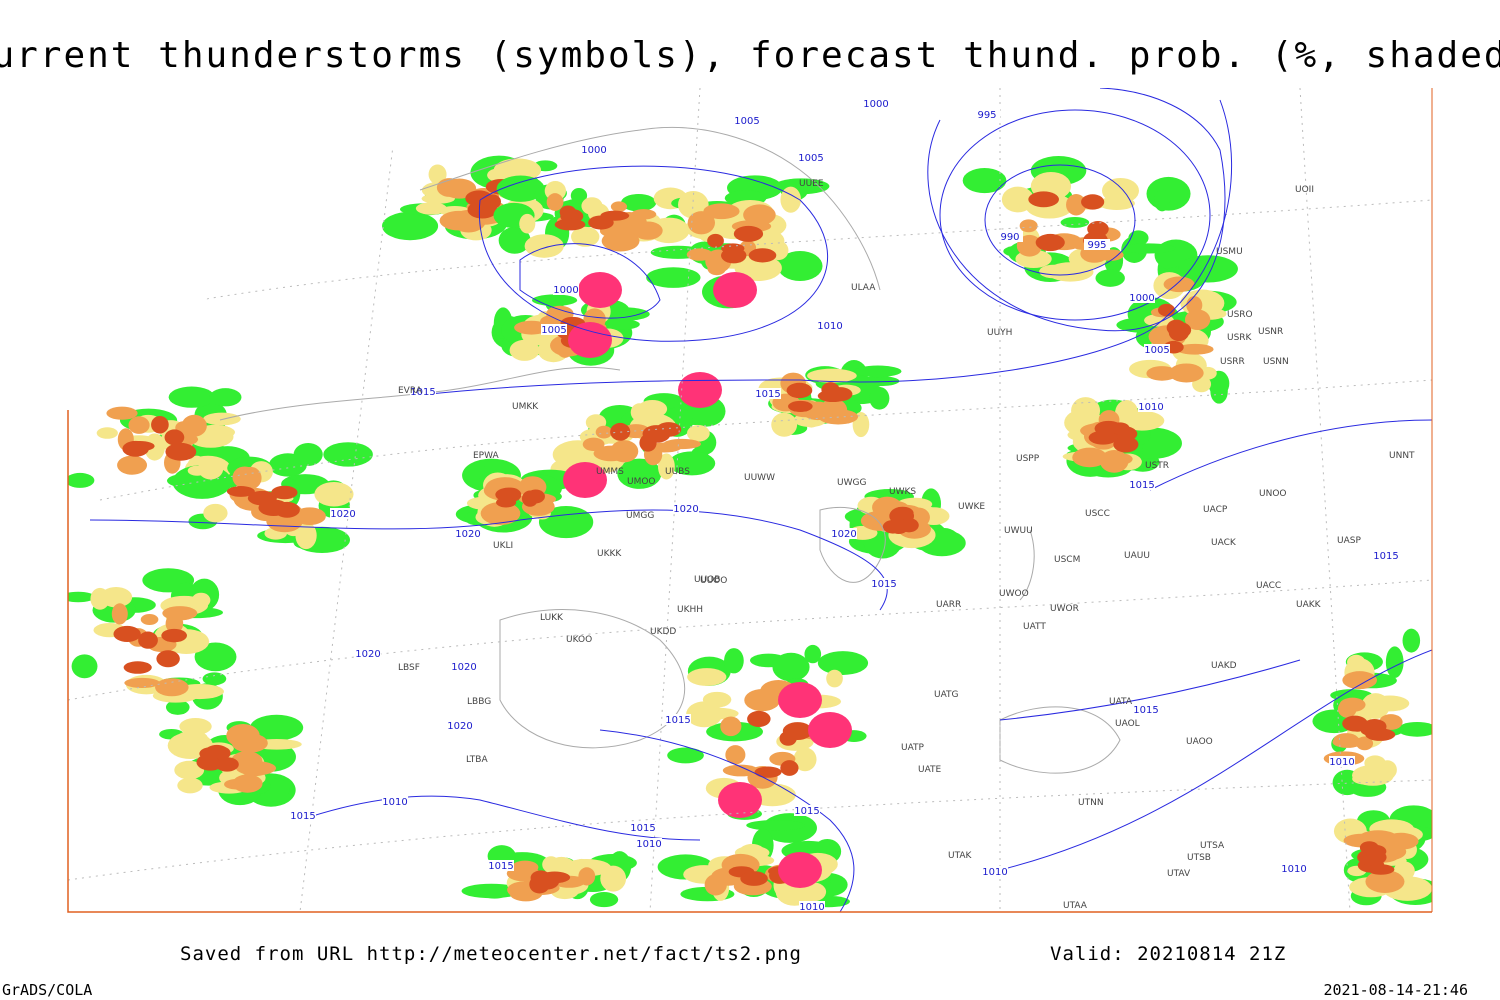 The width and height of the screenshot is (1500, 1000). What do you see at coordinates (47, 990) in the screenshot?
I see `credit: GrADS/COLA` at bounding box center [47, 990].